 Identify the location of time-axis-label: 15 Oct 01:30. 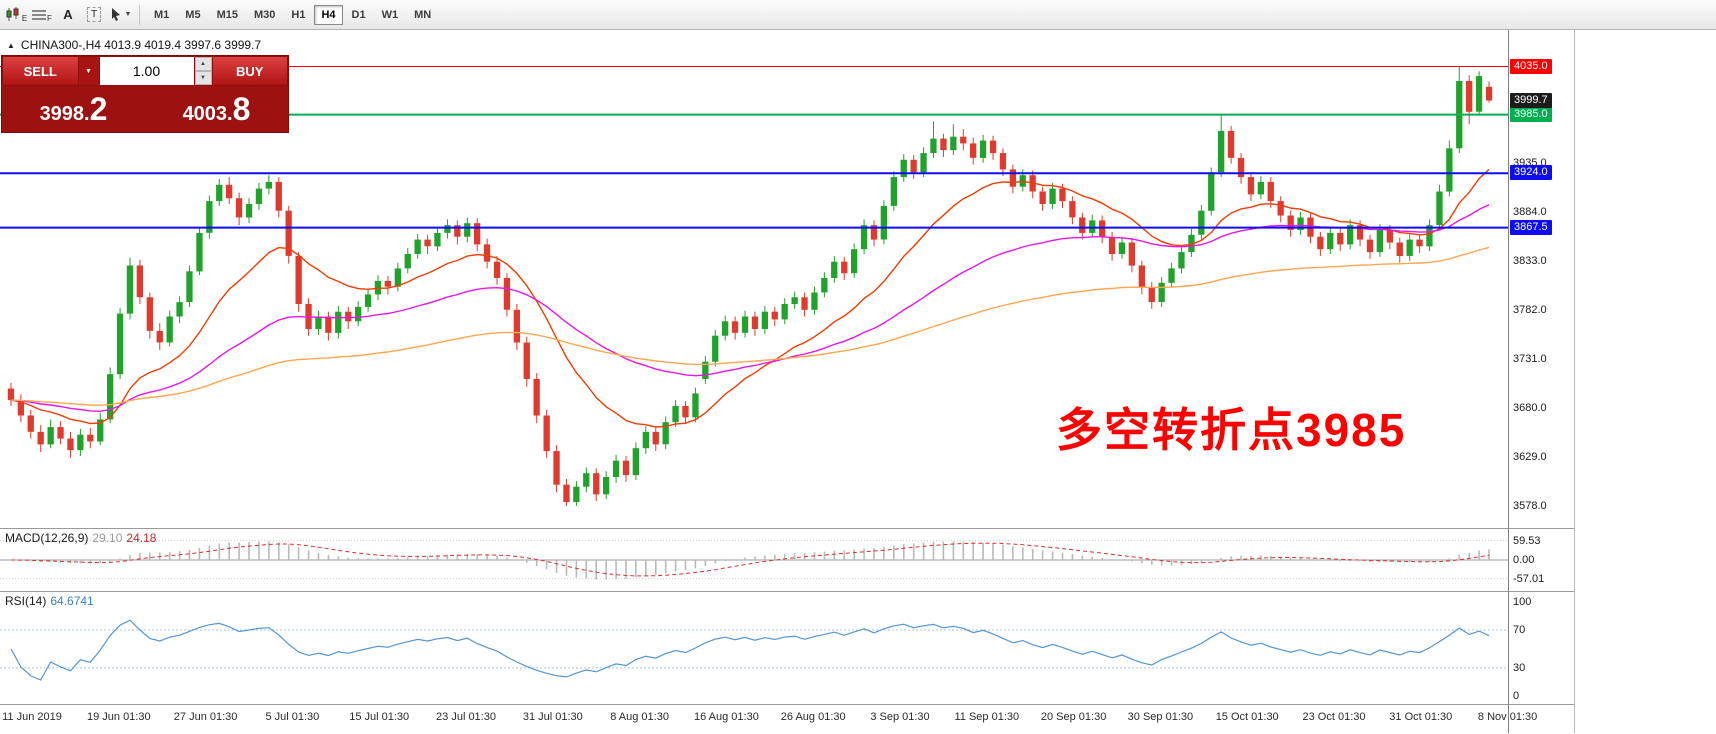
(1247, 717).